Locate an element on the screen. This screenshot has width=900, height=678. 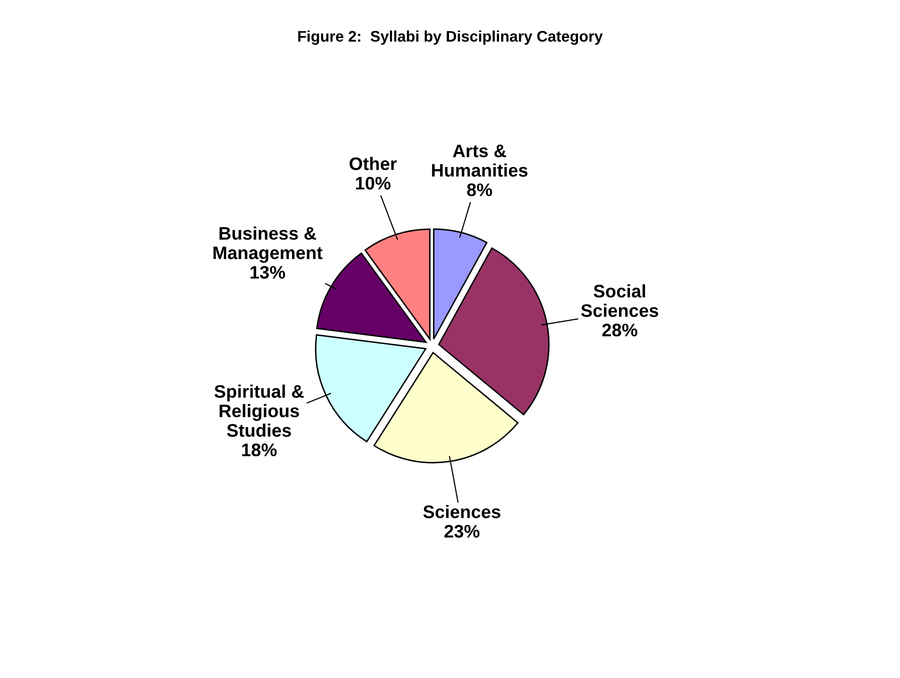
data-label: 18% is located at coordinates (259, 449).